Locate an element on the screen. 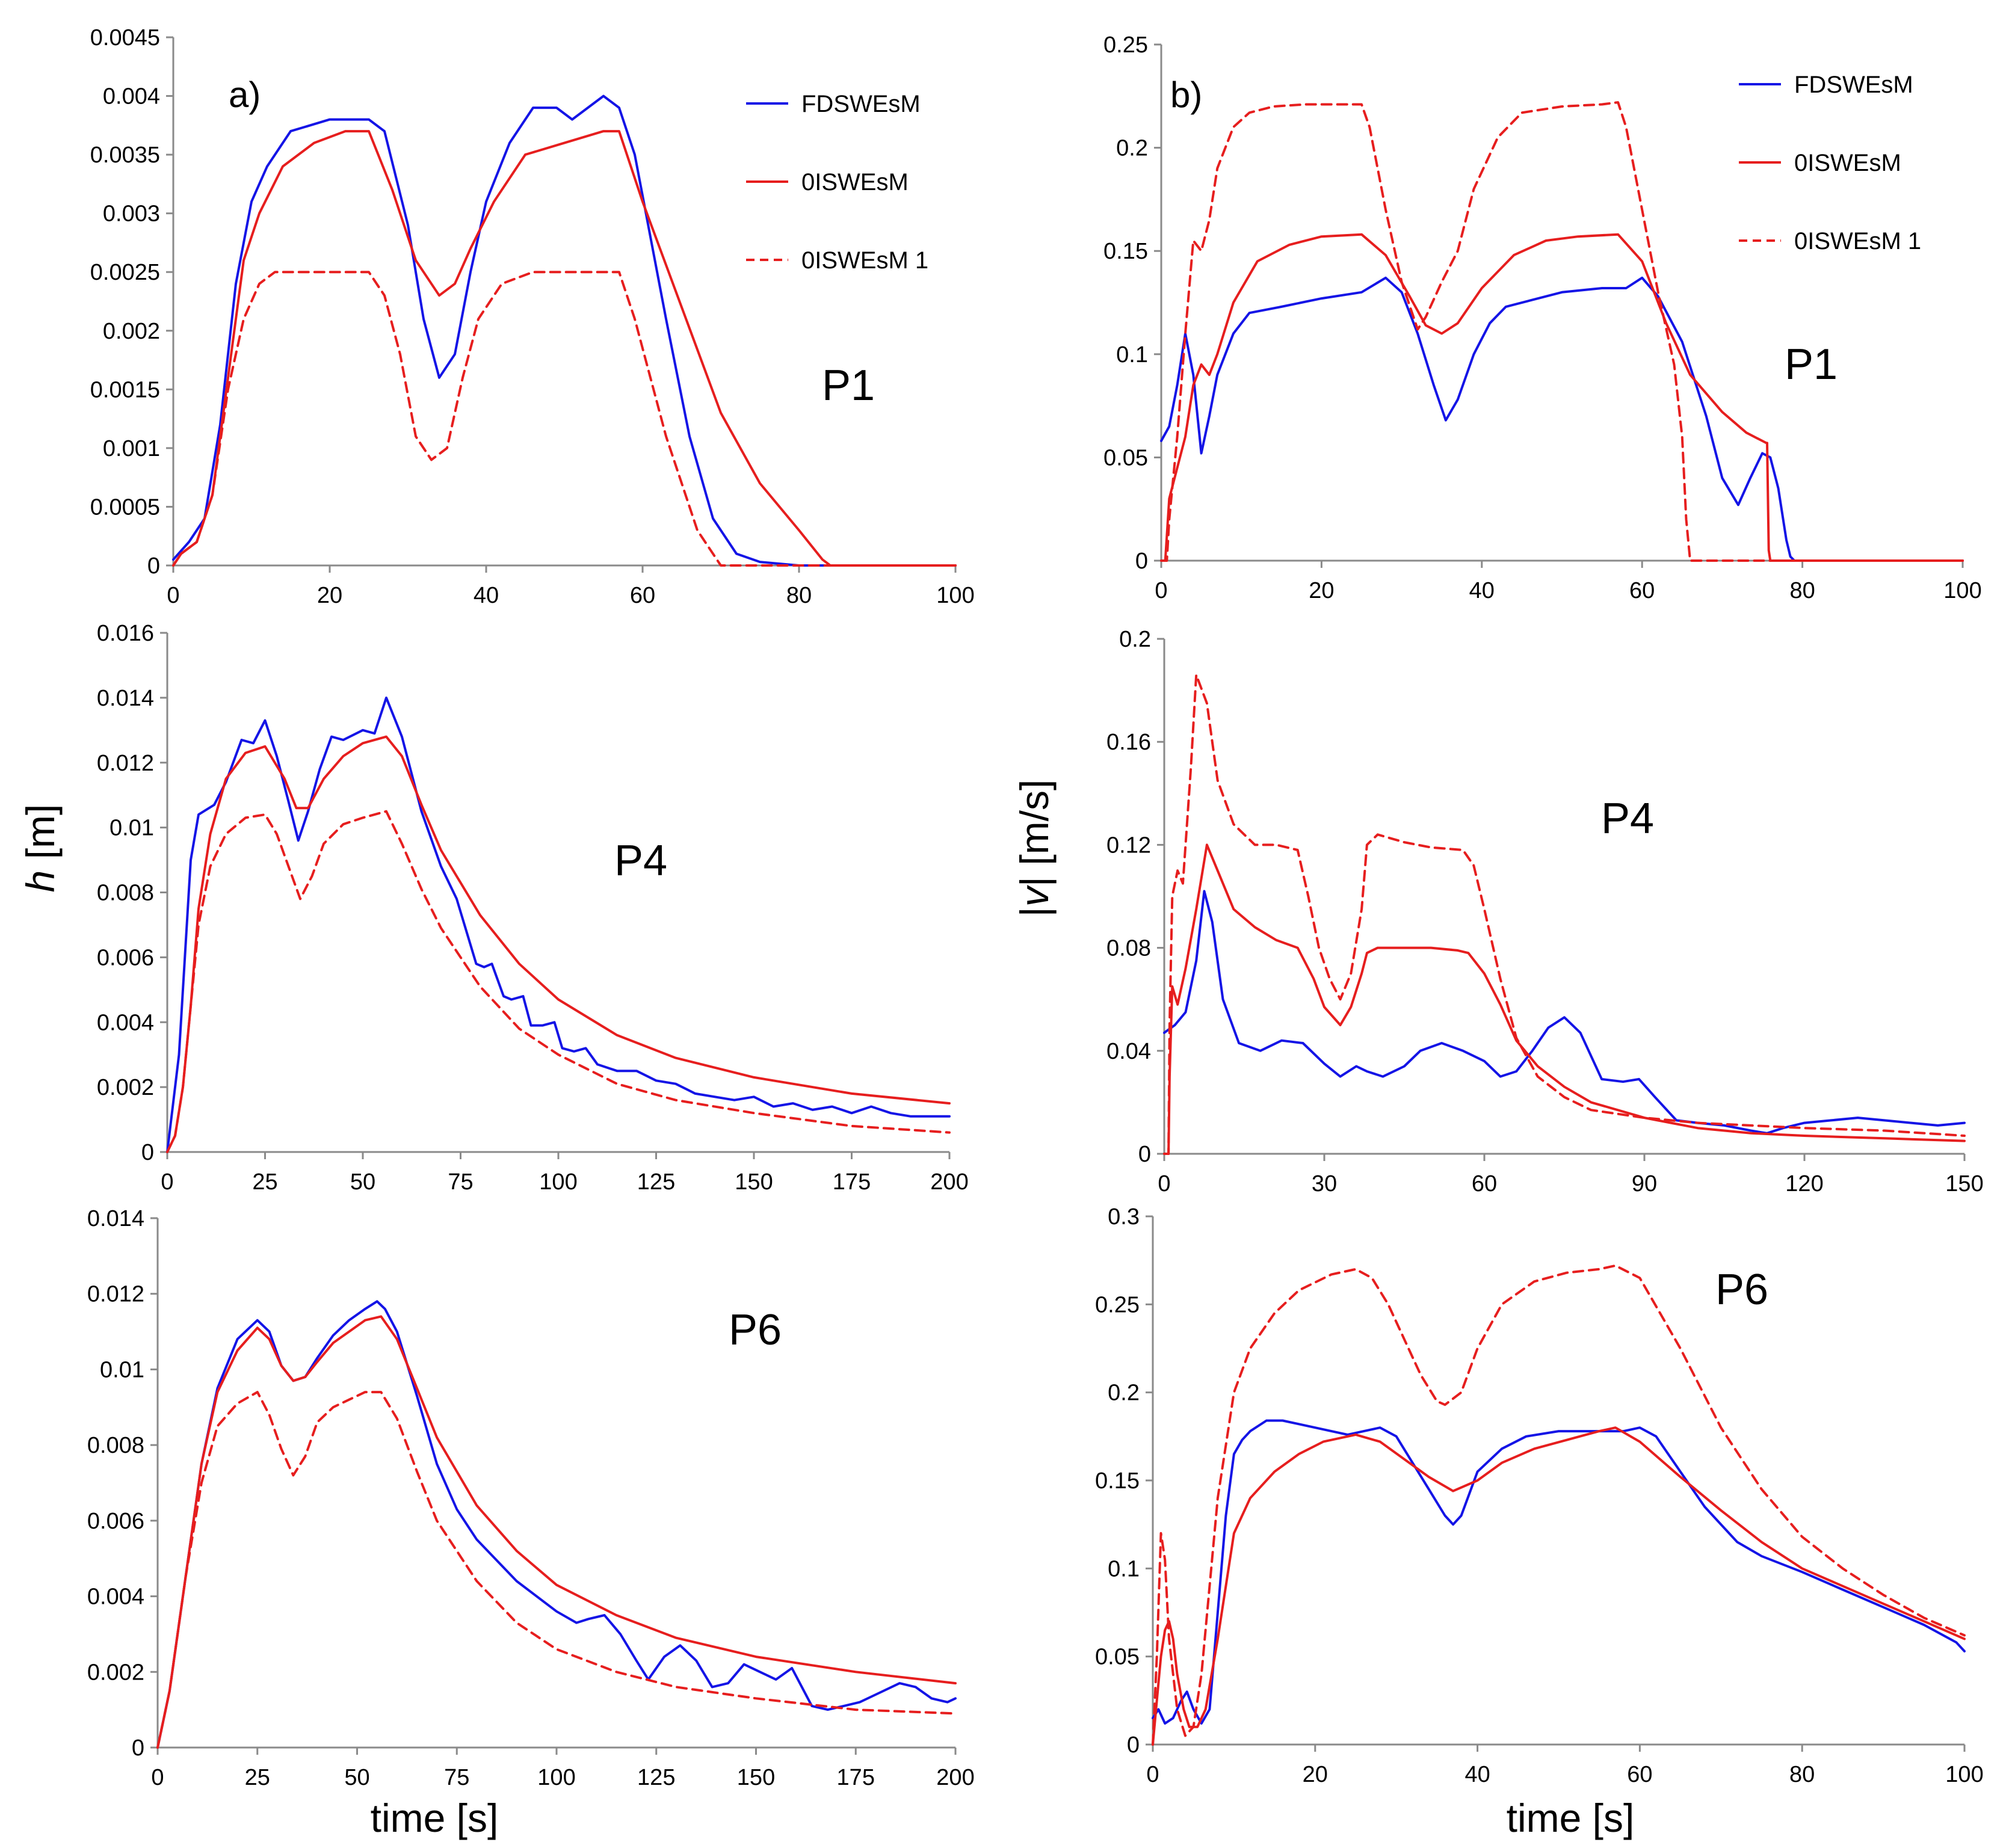  station-label: P6 is located at coordinates (1741, 1290).